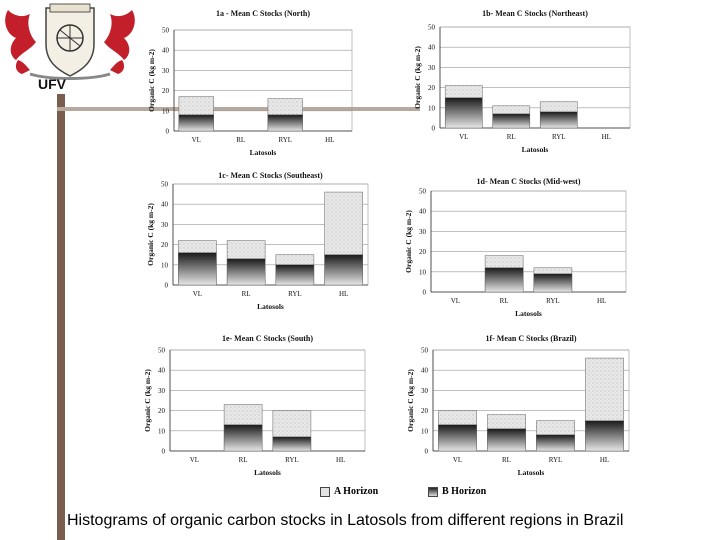 The image size is (720, 540). What do you see at coordinates (237, 109) in the screenshot?
I see `decorative-horizontal-bar` at bounding box center [237, 109].